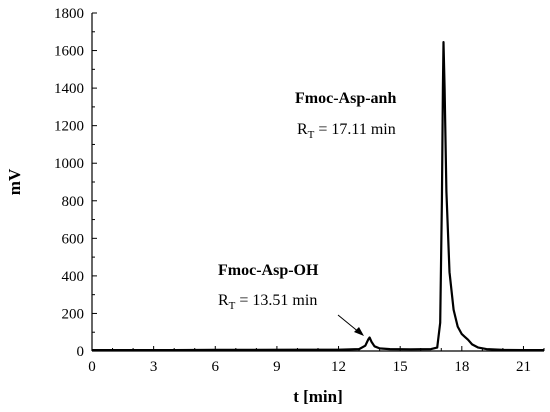 Image resolution: width=550 pixels, height=412 pixels. Describe the element at coordinates (277, 367) in the screenshot. I see `x-tick-label: 9` at that location.